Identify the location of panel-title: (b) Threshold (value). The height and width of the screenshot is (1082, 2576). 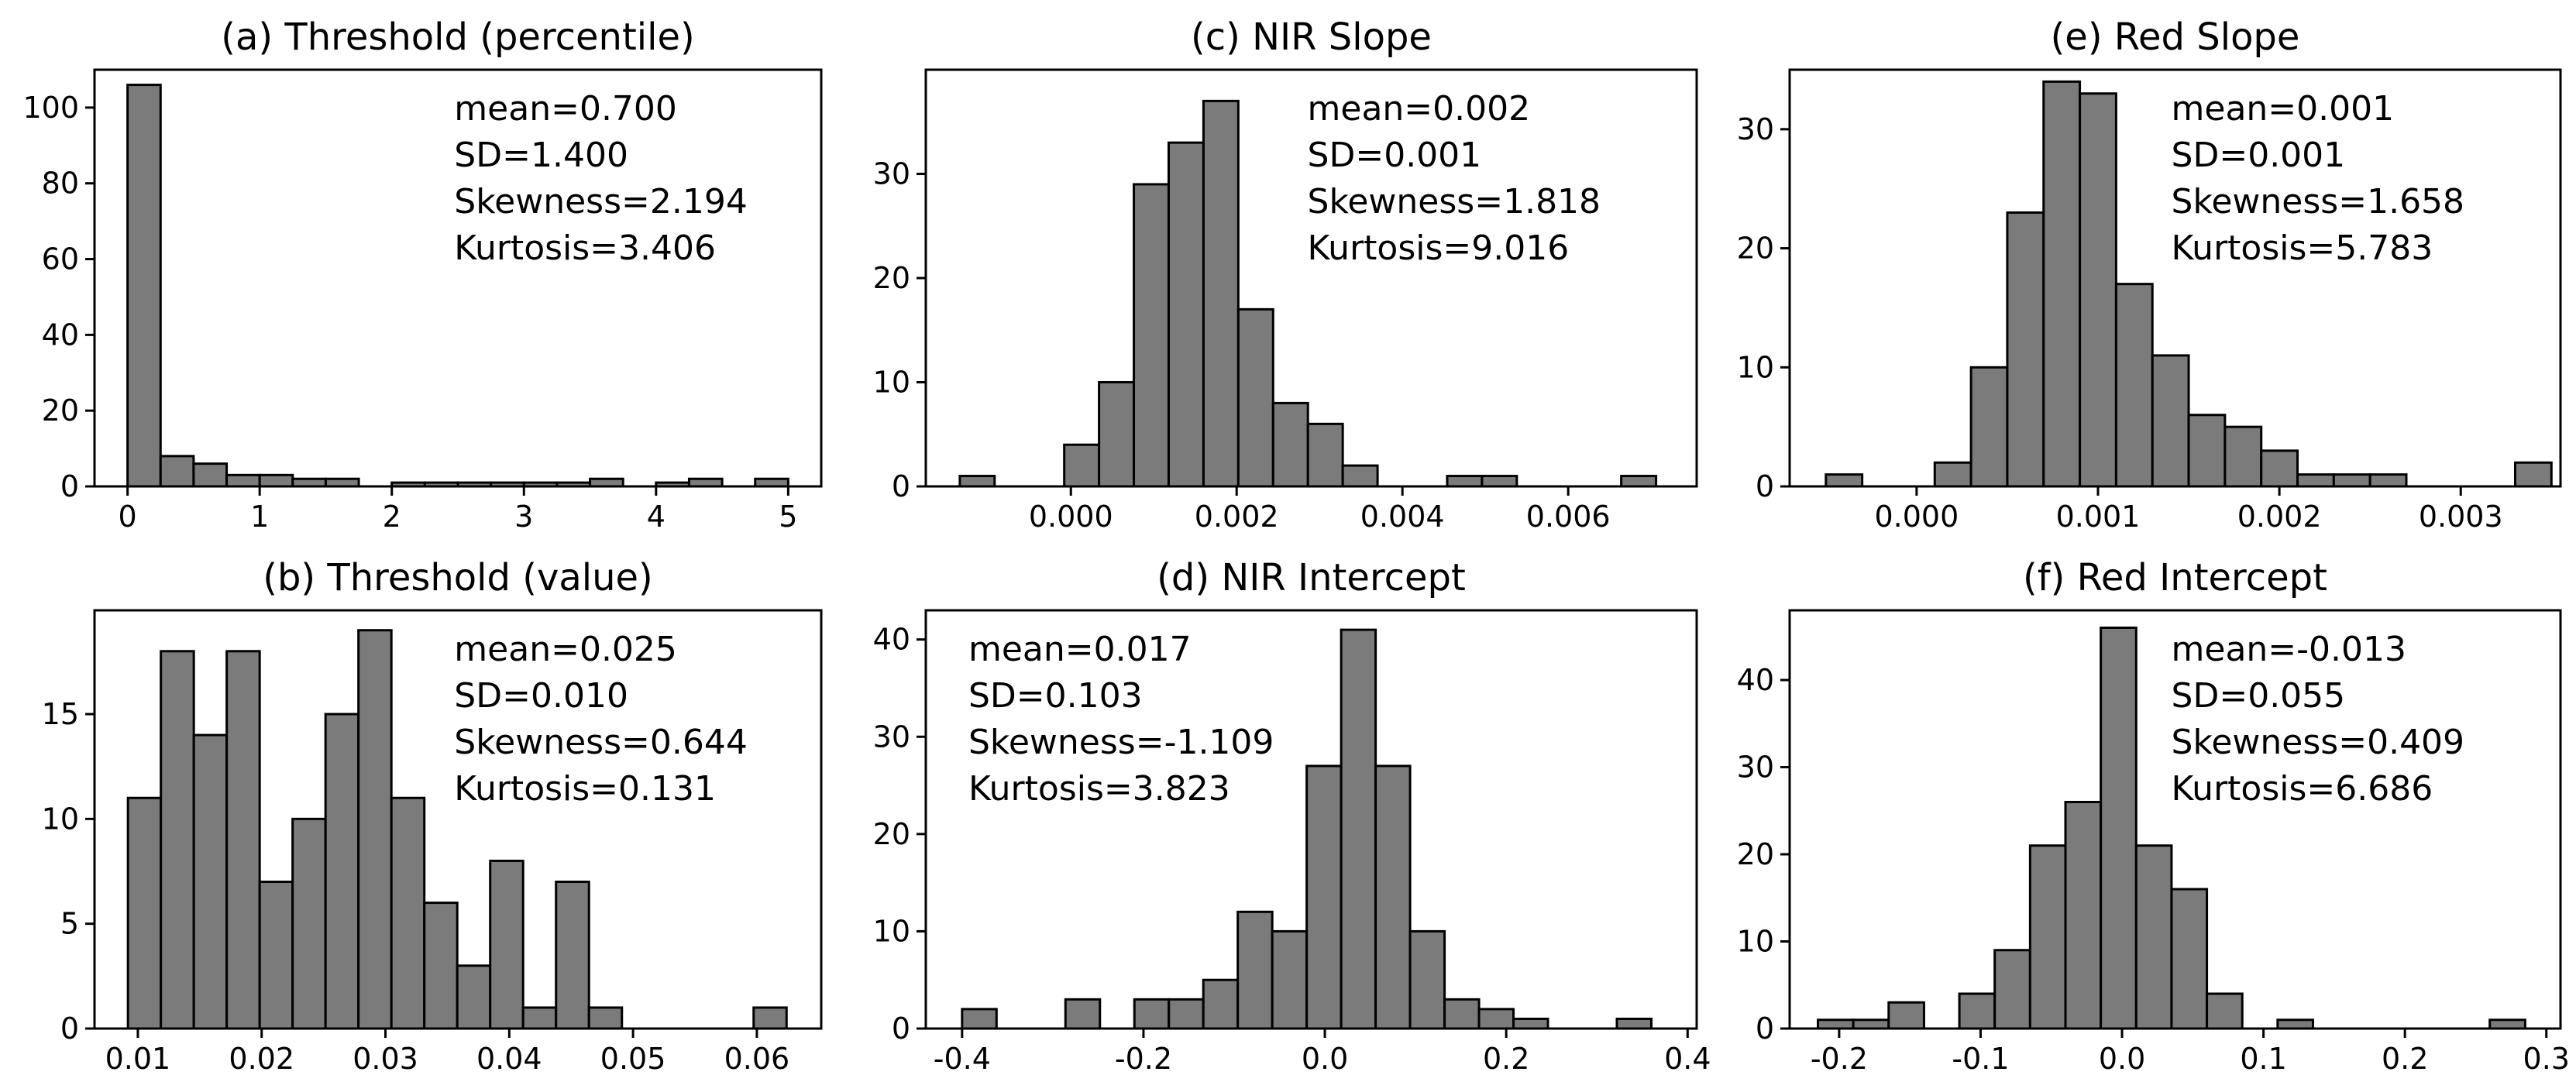
(458, 578).